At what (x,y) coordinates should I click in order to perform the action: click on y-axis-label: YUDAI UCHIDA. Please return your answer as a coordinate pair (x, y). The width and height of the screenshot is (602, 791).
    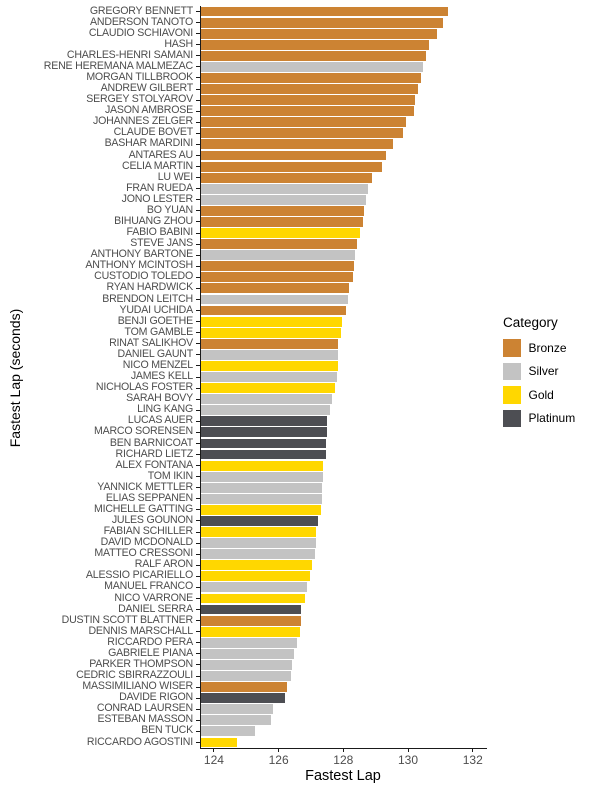
    Looking at the image, I should click on (156, 309).